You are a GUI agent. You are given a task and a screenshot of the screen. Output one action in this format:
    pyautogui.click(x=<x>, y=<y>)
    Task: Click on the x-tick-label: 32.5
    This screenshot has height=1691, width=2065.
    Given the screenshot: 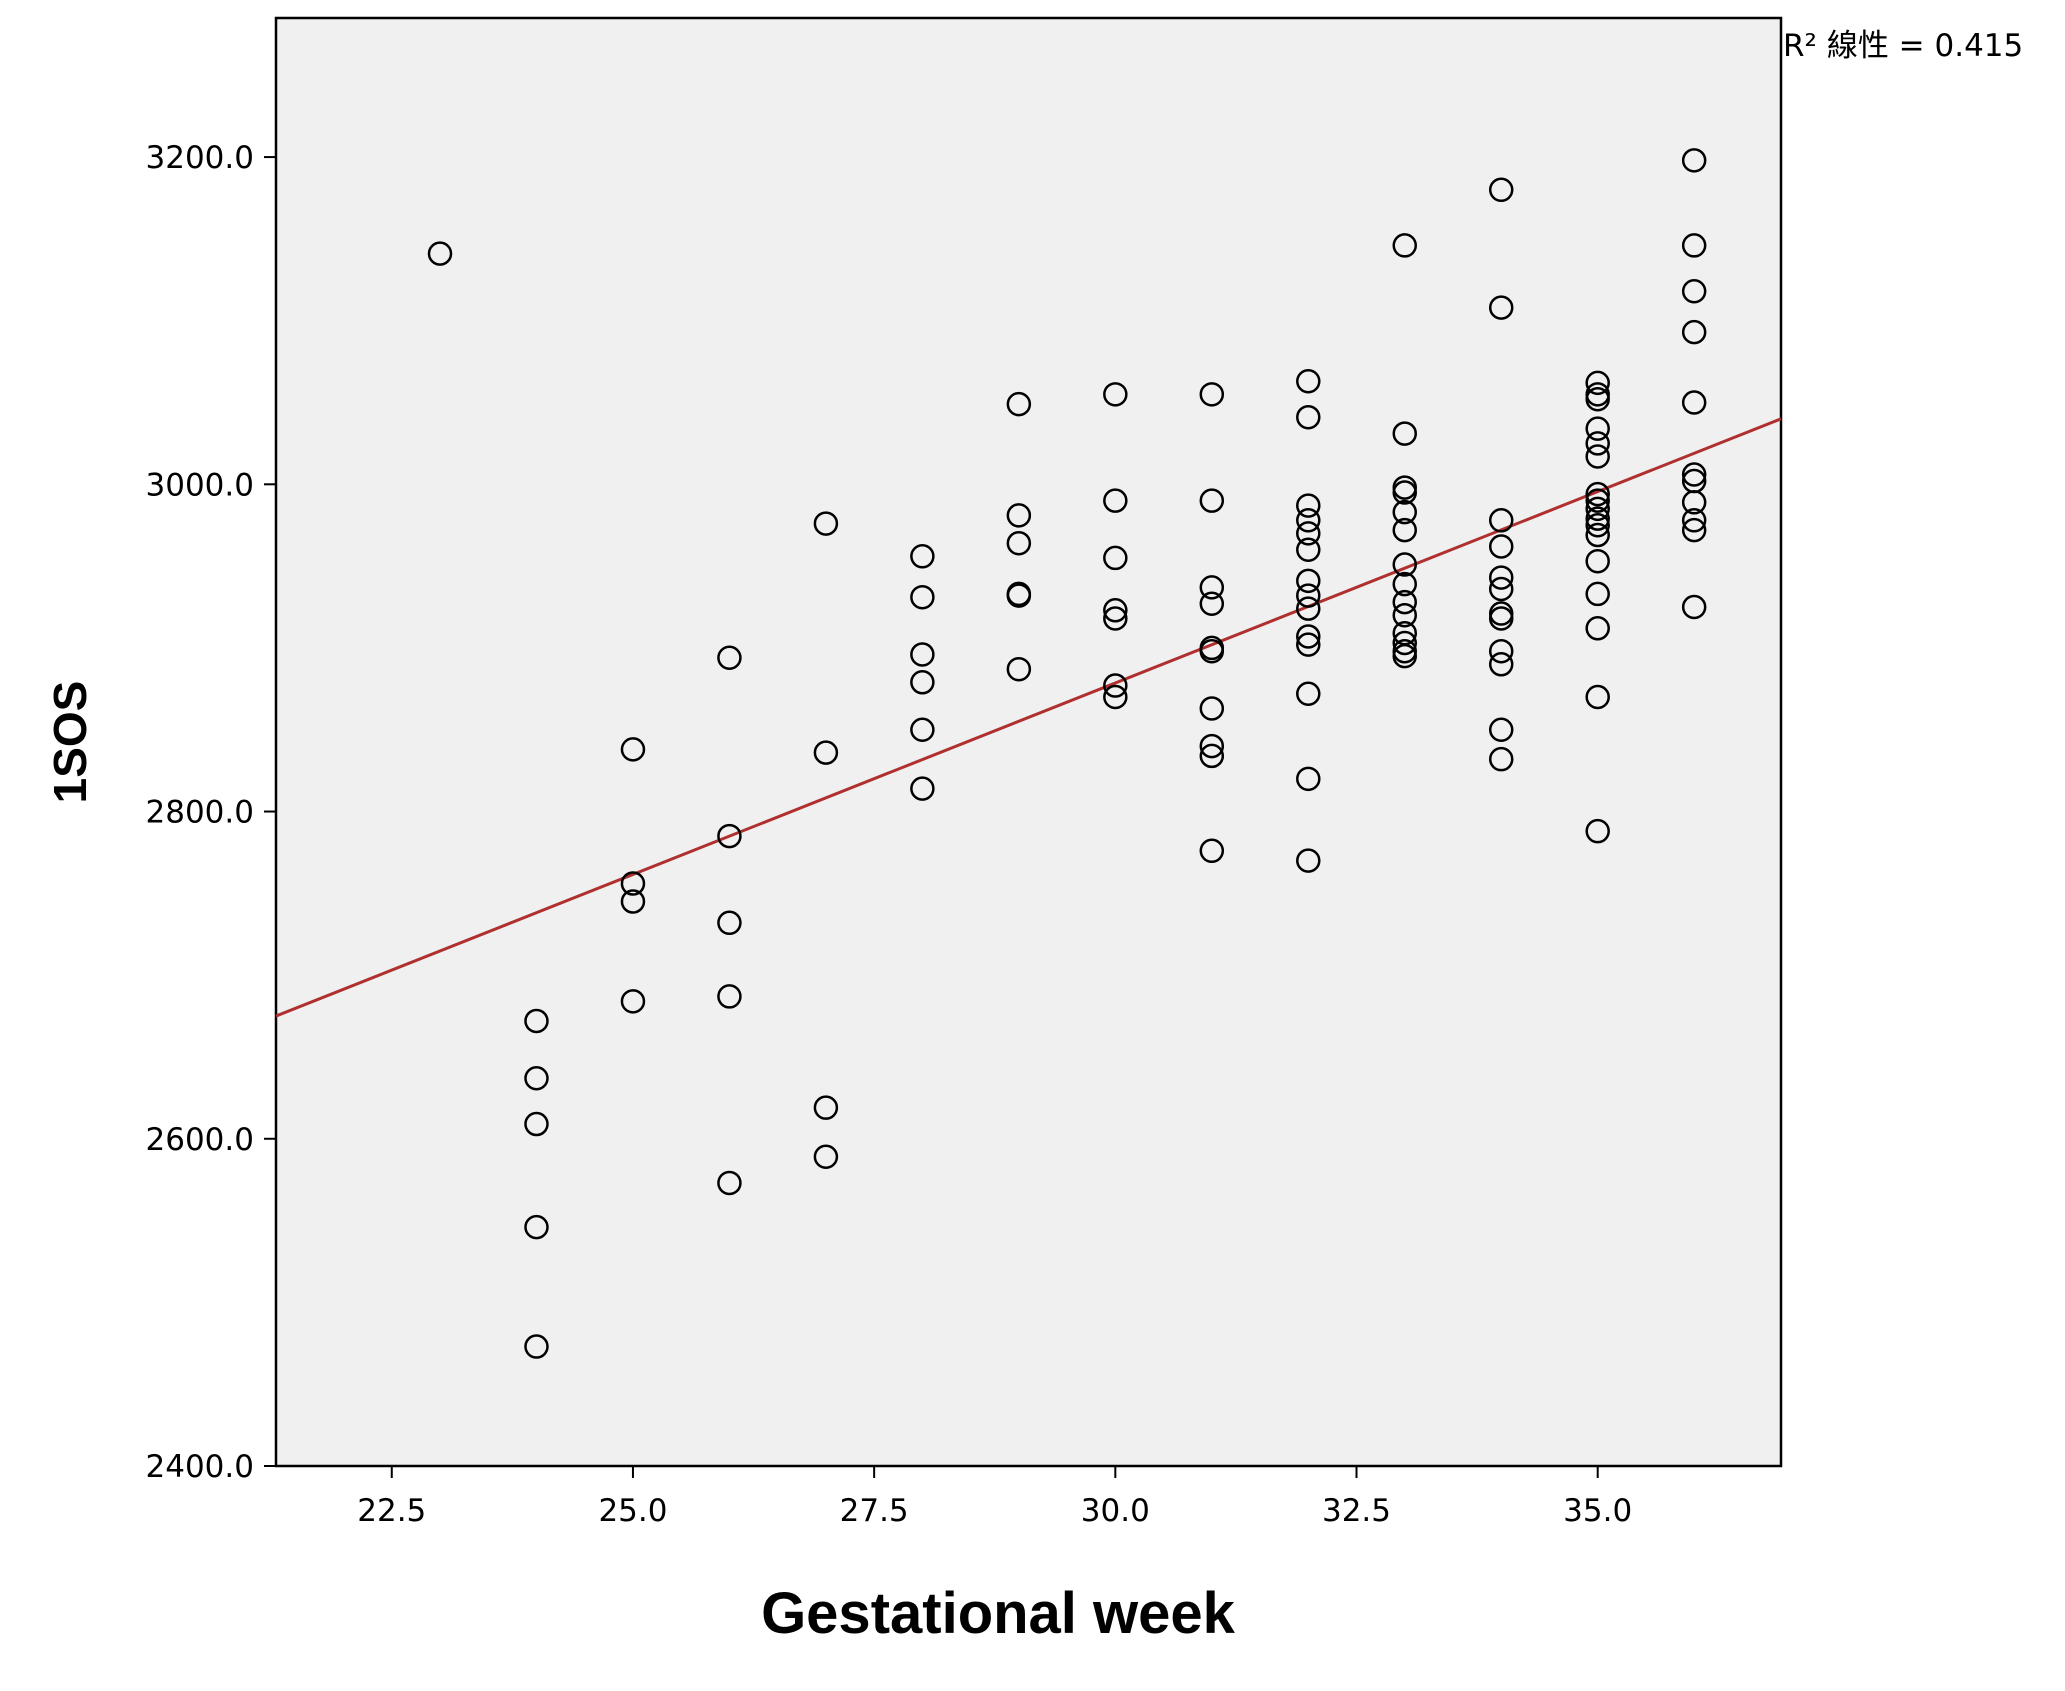 What is the action you would take?
    pyautogui.click(x=1356, y=1511)
    